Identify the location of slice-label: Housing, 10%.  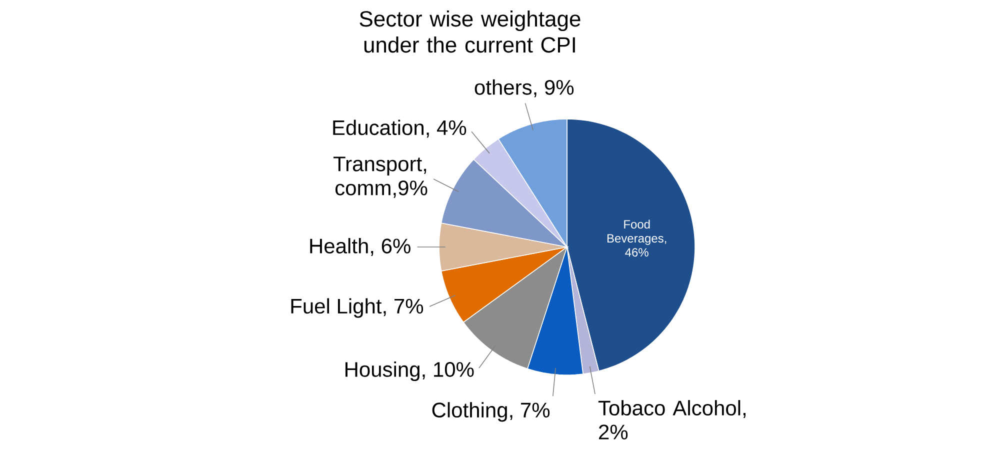
(410, 371).